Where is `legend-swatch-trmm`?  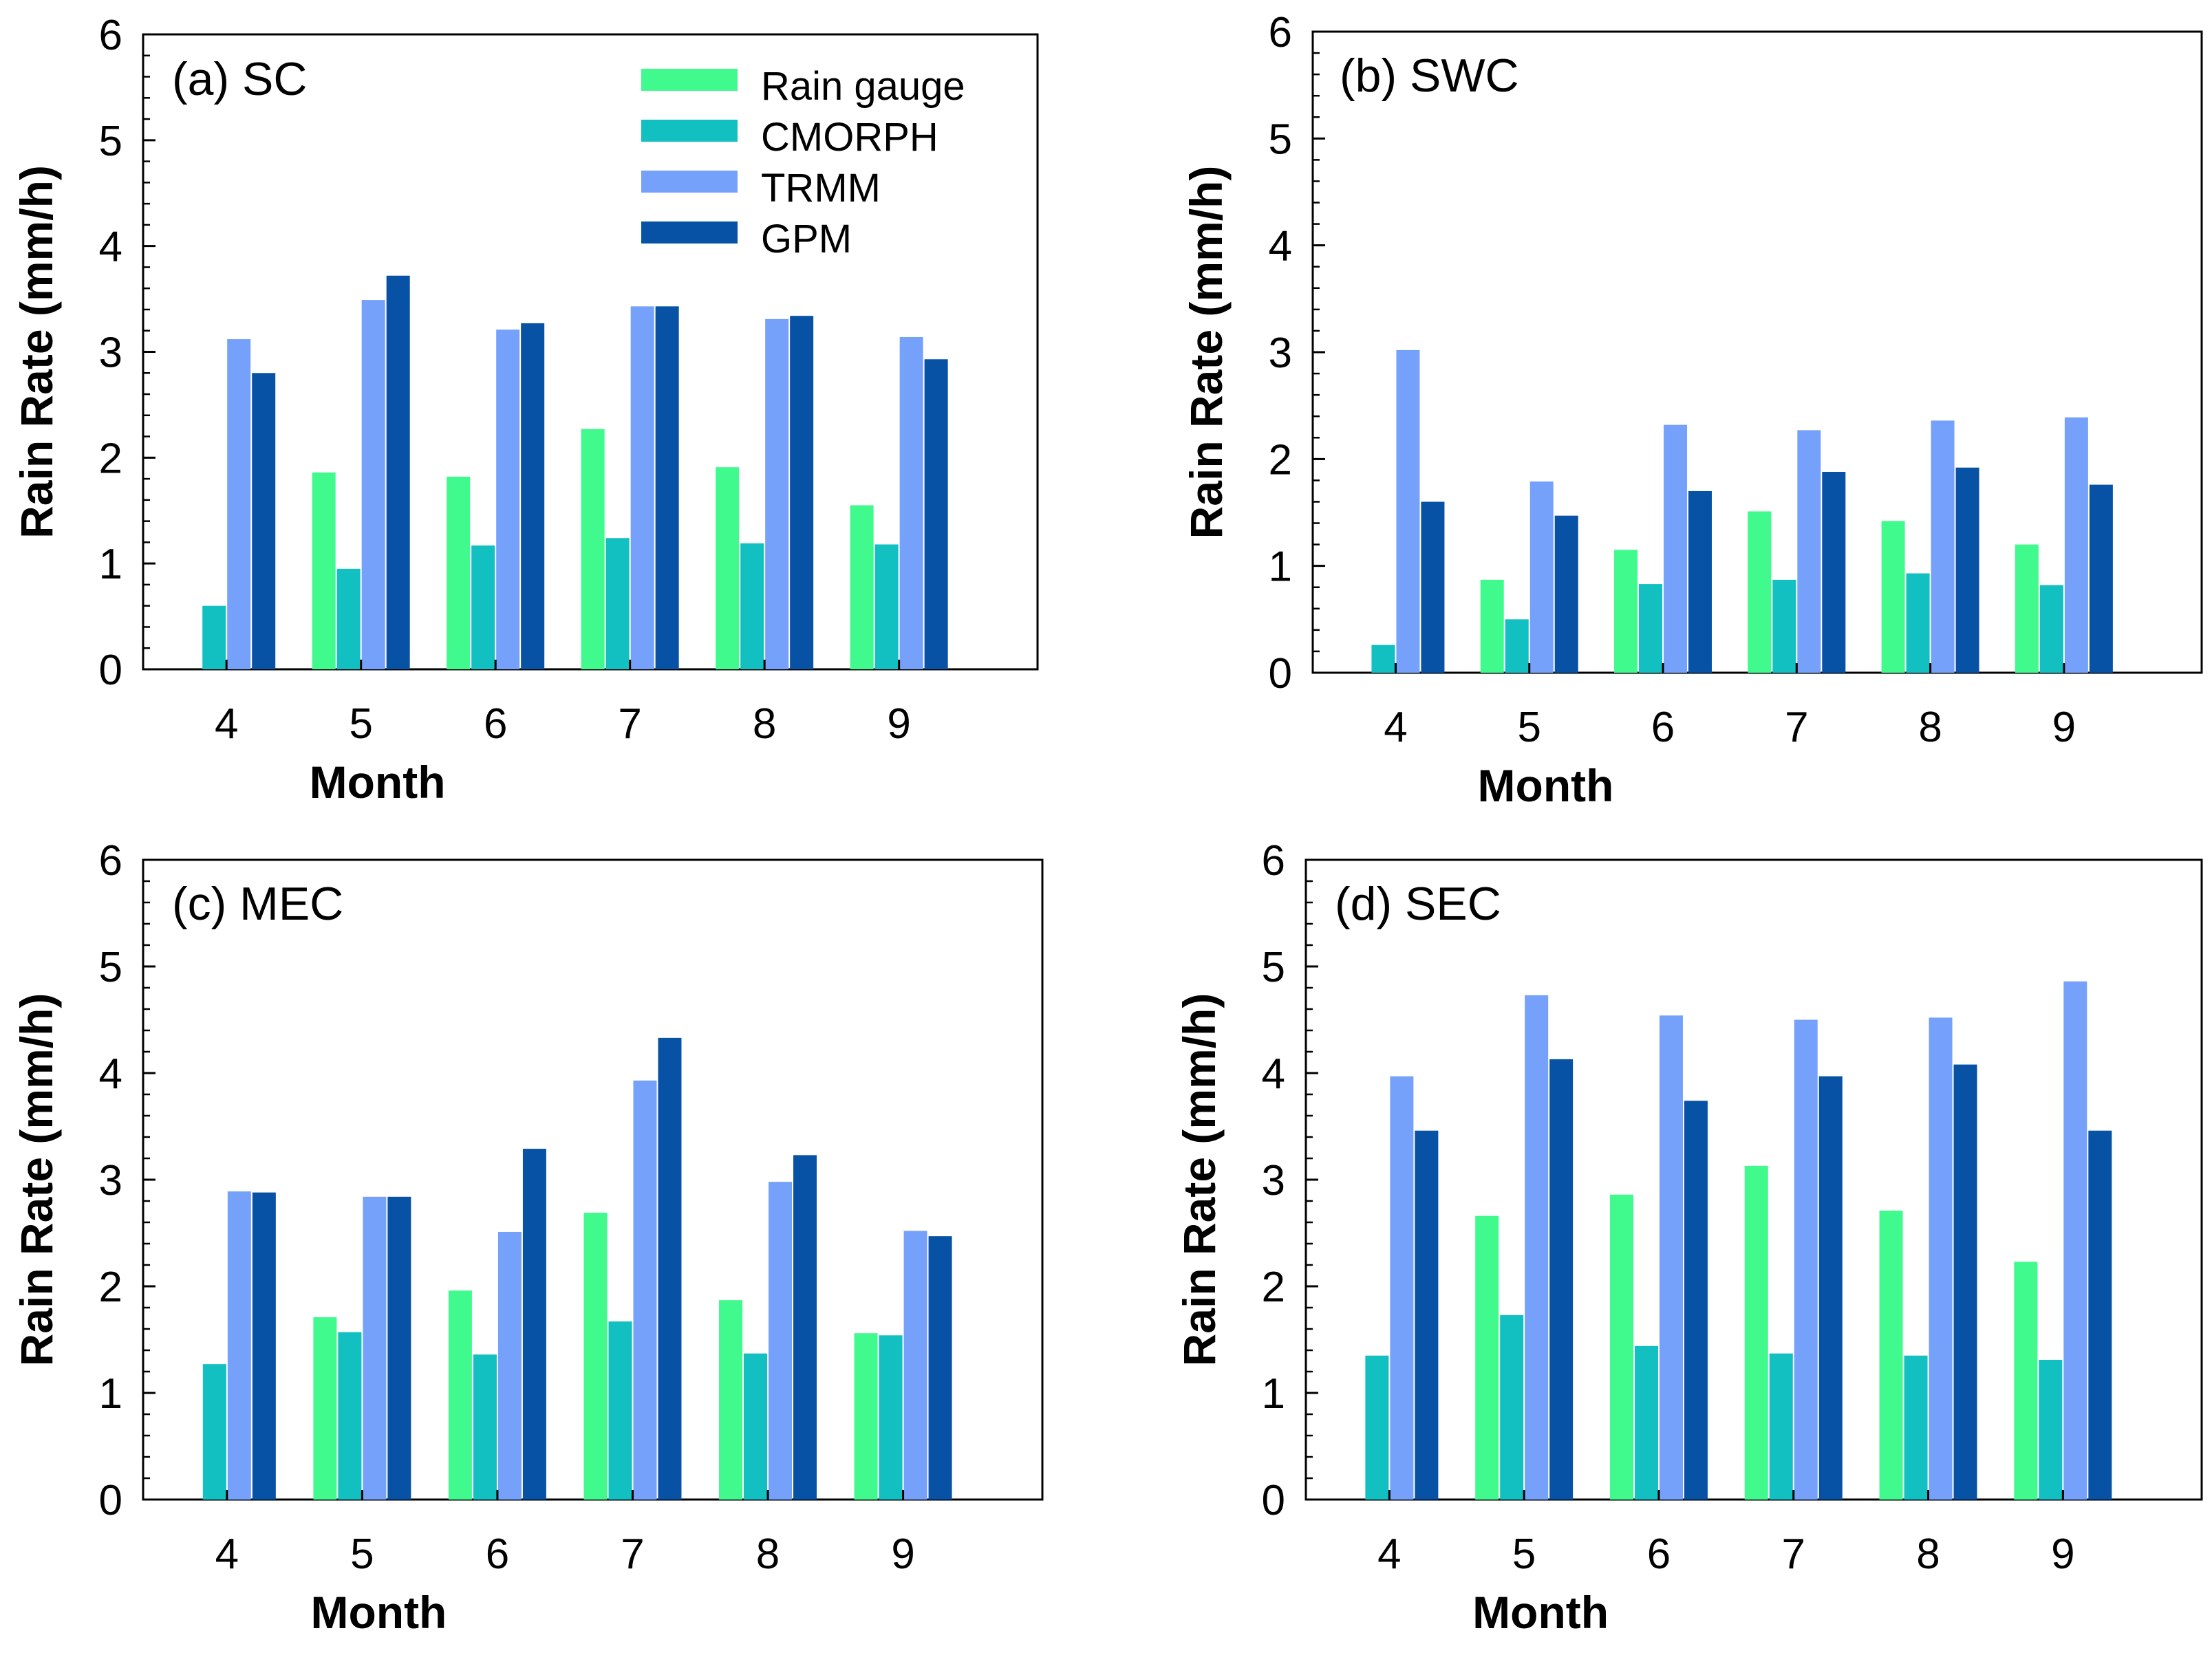
legend-swatch-trmm is located at coordinates (689, 182).